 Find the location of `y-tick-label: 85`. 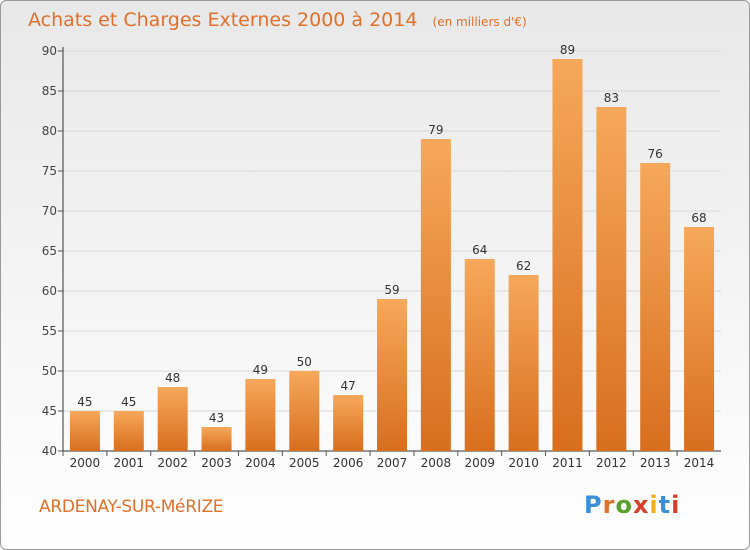

y-tick-label: 85 is located at coordinates (49, 91).